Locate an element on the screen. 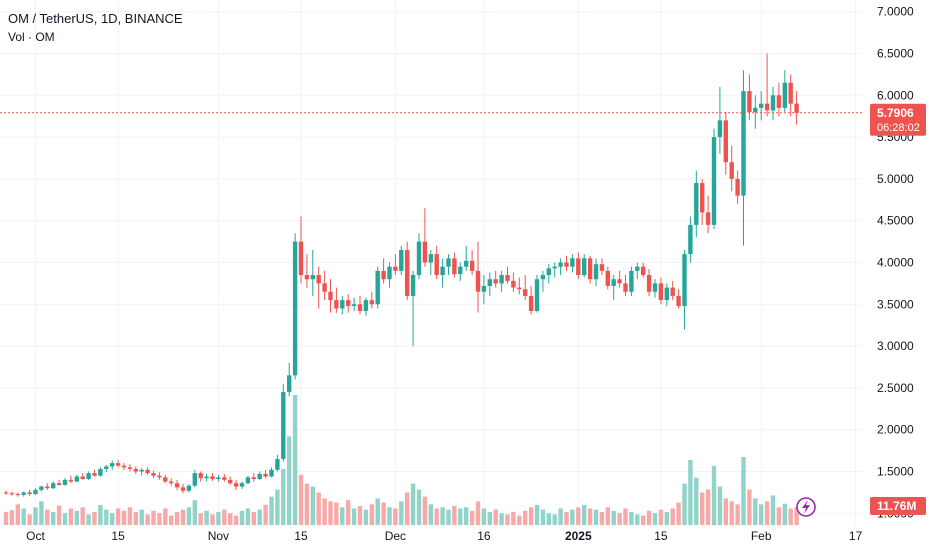 The width and height of the screenshot is (932, 550). volume-legend: Vol · OM is located at coordinates (31, 37).